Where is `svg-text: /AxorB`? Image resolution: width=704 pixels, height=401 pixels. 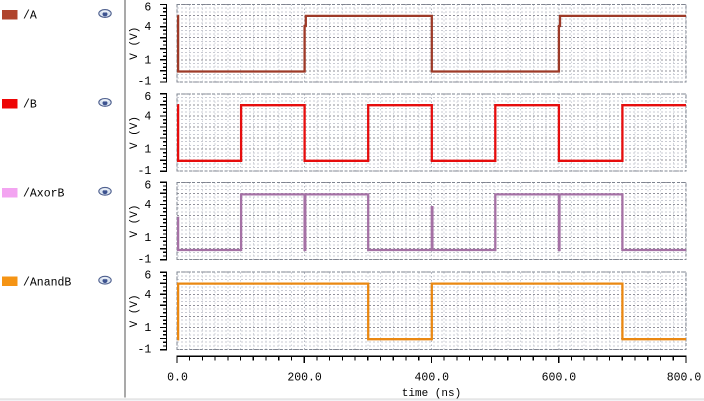 svg-text: /AxorB is located at coordinates (44, 194).